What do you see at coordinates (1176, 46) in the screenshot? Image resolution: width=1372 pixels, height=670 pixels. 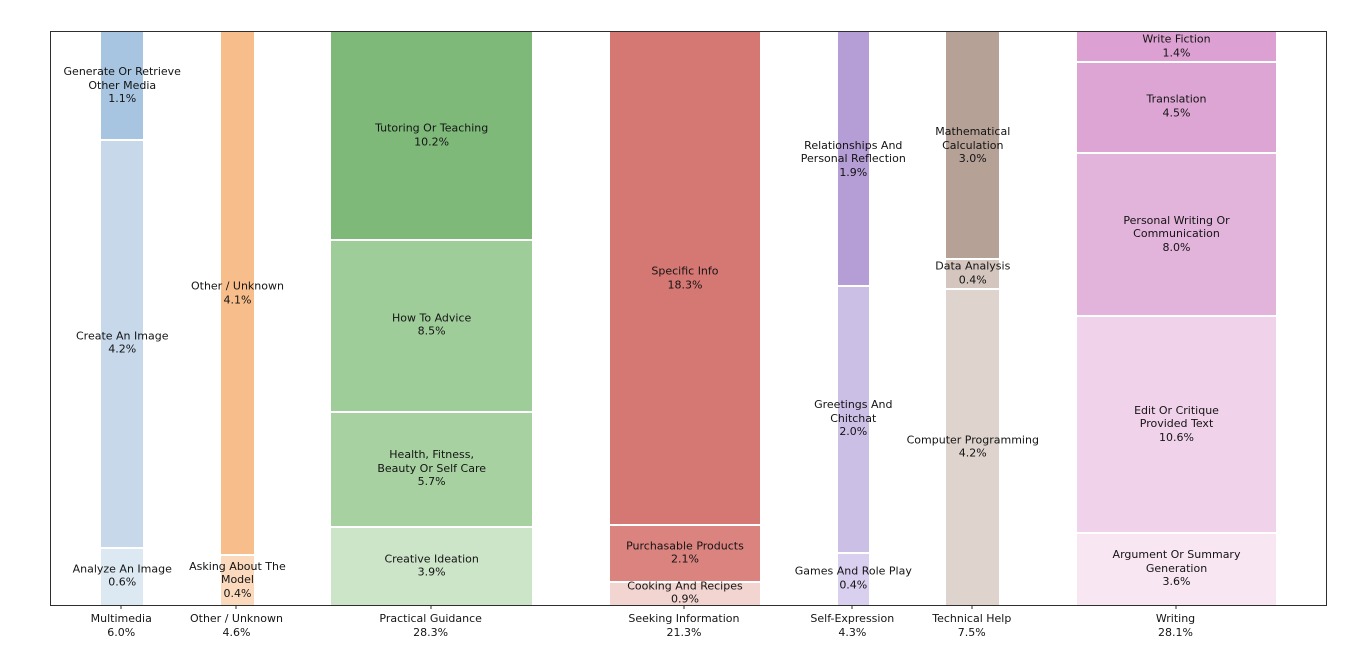 I see `segment-write-fiction` at bounding box center [1176, 46].